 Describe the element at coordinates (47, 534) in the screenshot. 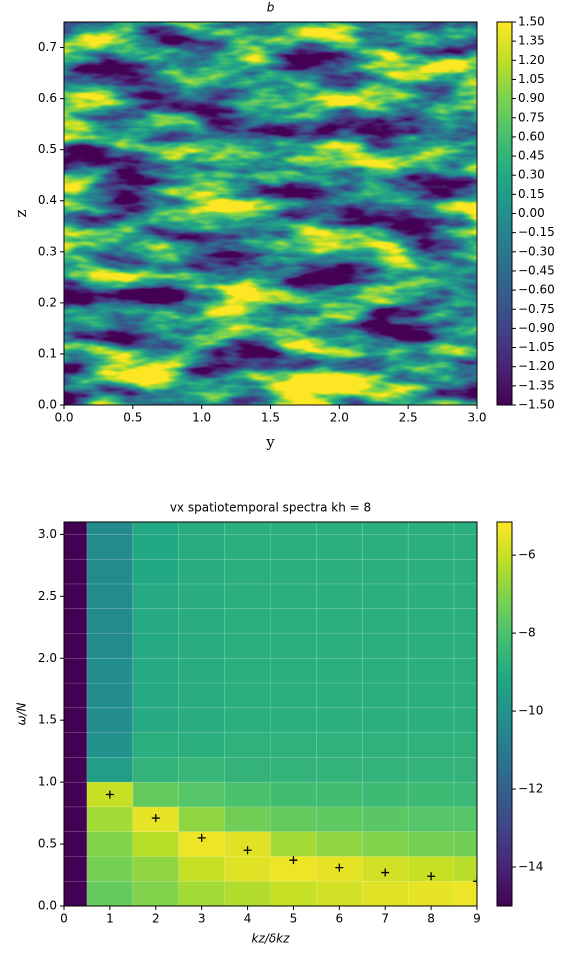

I see `y-tick-label: 3.0` at that location.